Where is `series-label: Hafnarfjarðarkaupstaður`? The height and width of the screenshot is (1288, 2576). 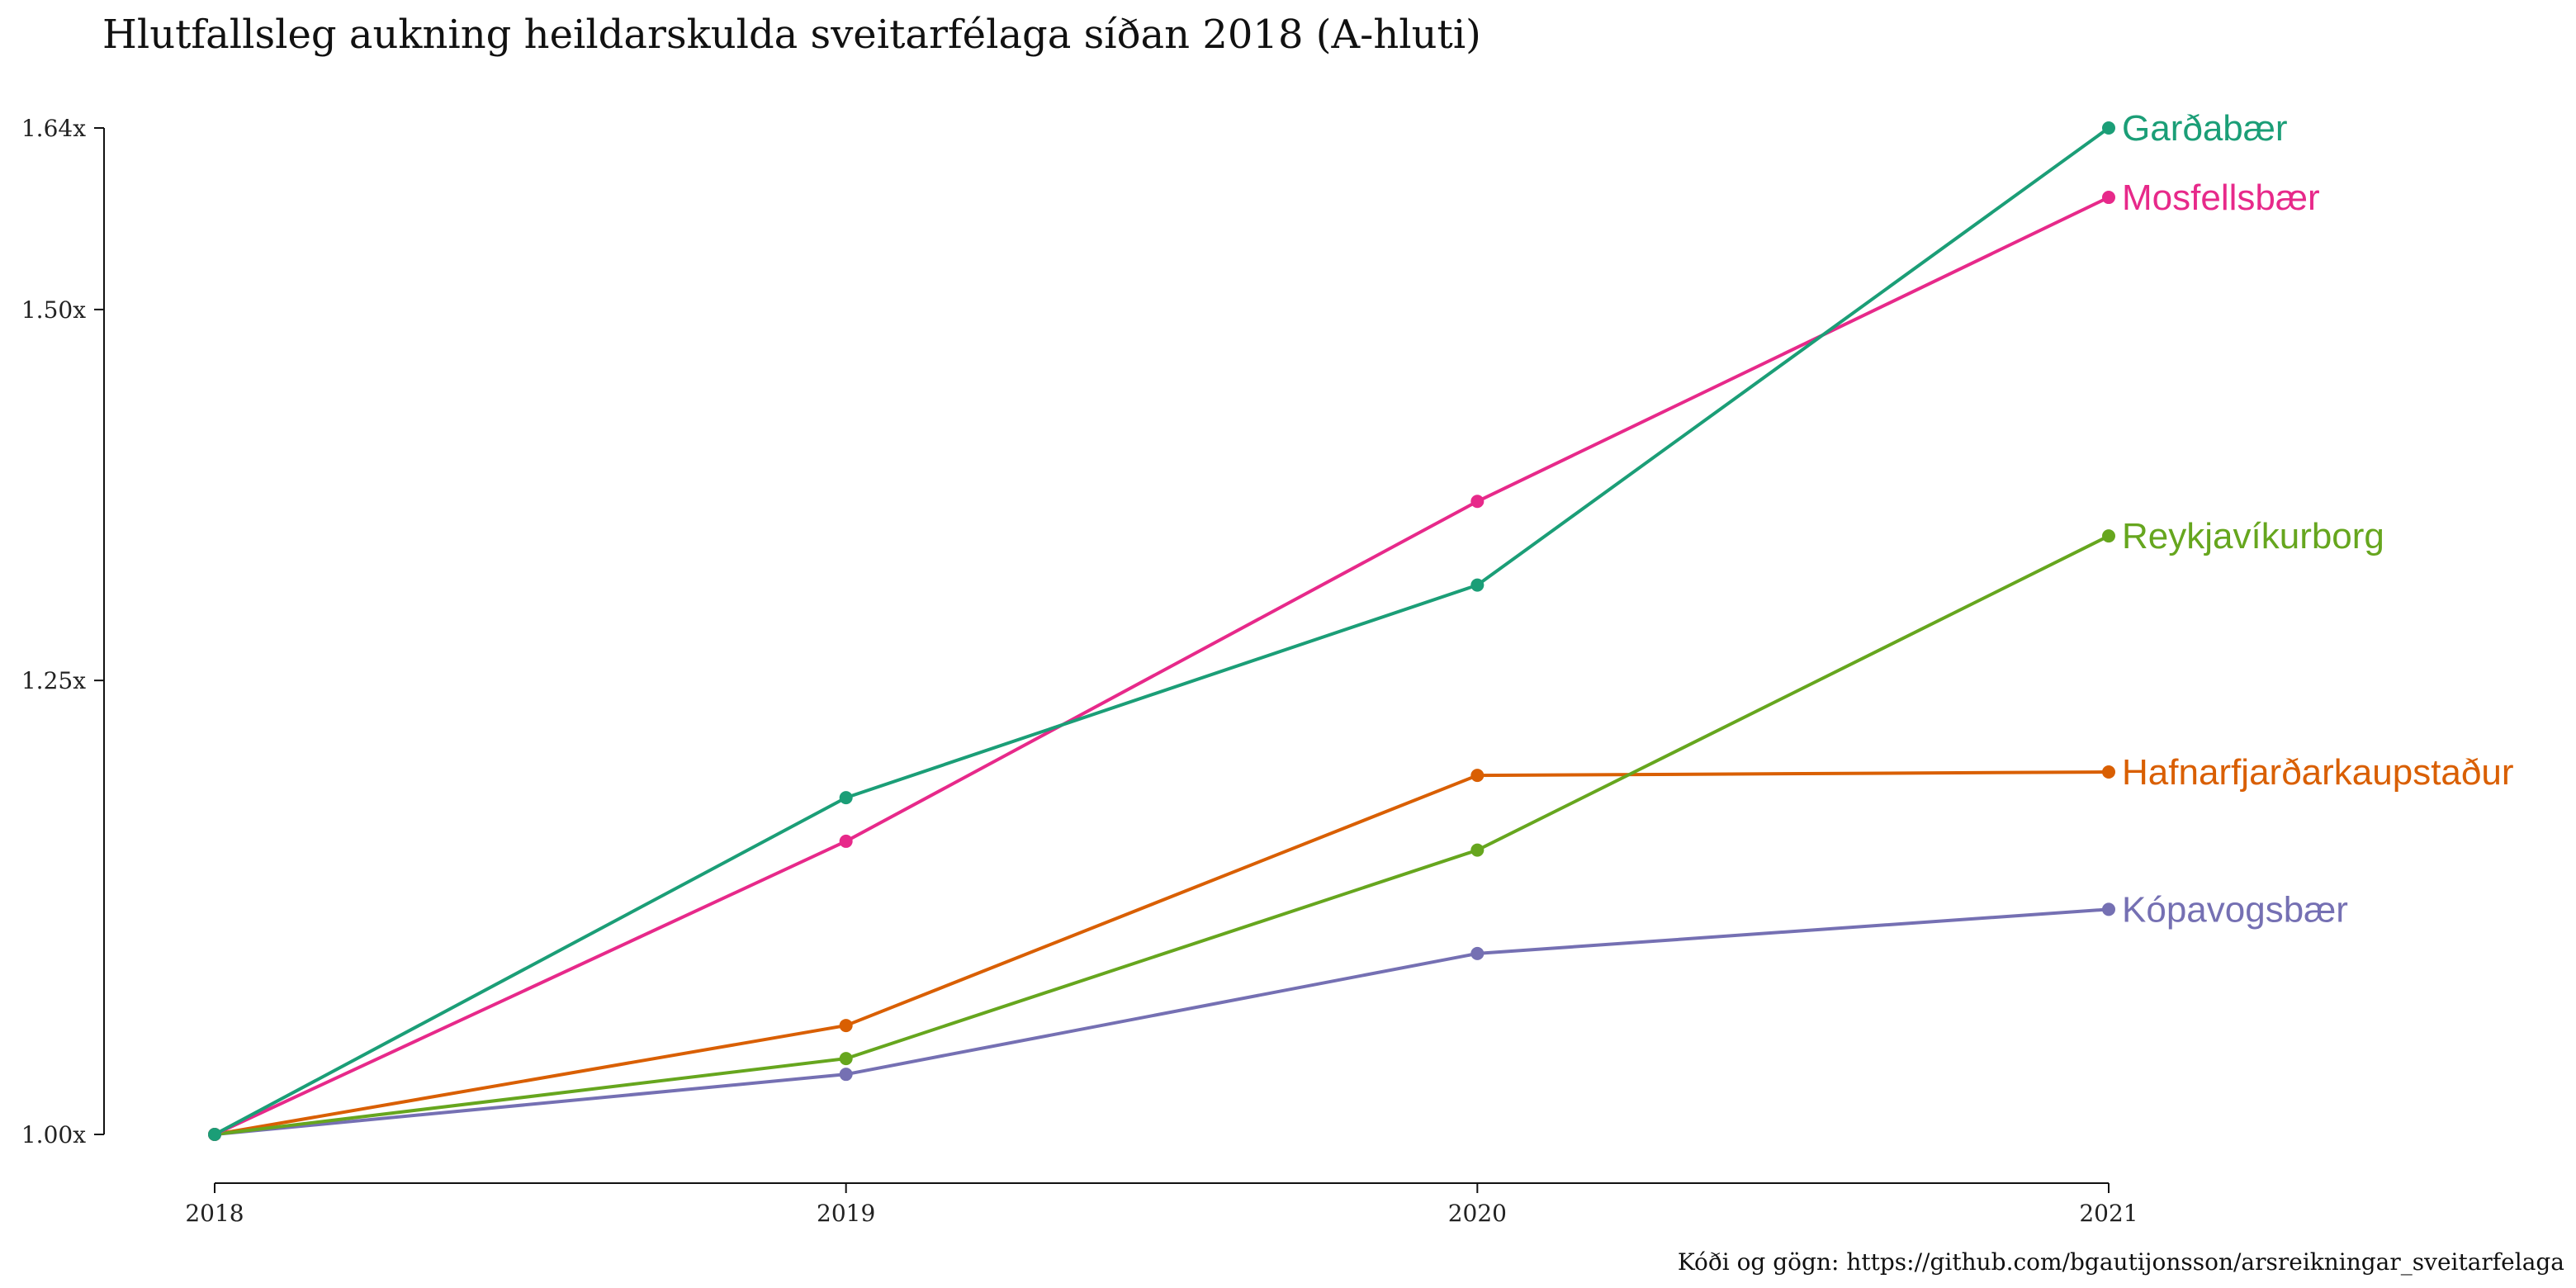
series-label: Hafnarfjarðarkaupstaður is located at coordinates (2317, 772).